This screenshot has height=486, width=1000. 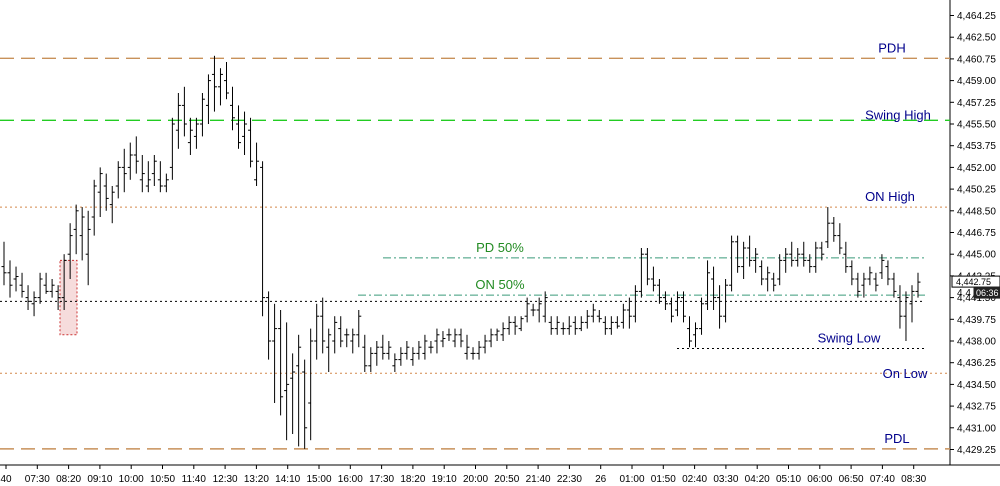 I want to click on y-tick-label: 4,457.25, so click(x=976, y=103).